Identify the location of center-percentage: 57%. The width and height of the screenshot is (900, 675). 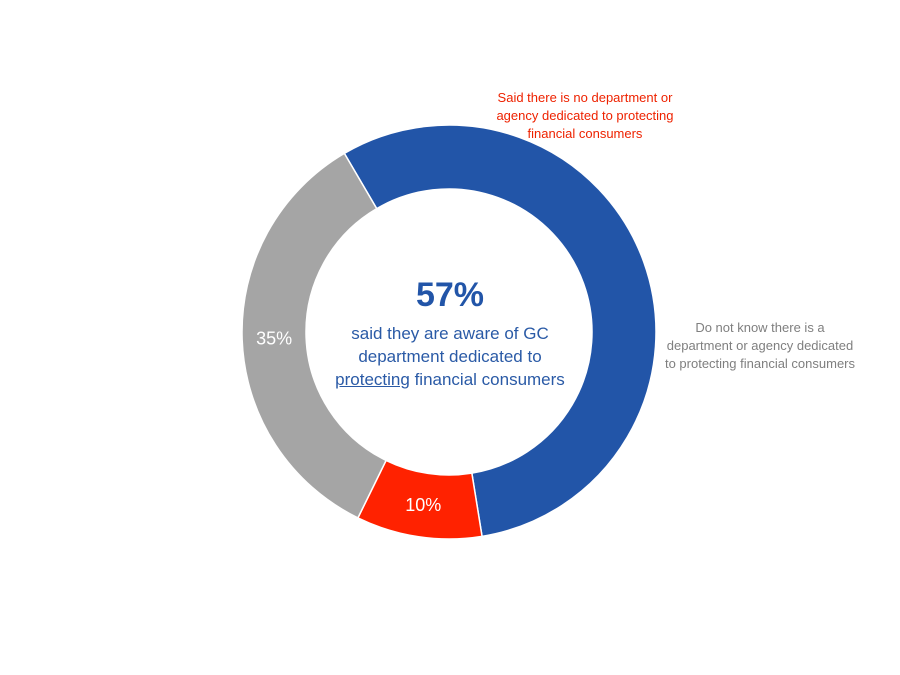
(450, 295).